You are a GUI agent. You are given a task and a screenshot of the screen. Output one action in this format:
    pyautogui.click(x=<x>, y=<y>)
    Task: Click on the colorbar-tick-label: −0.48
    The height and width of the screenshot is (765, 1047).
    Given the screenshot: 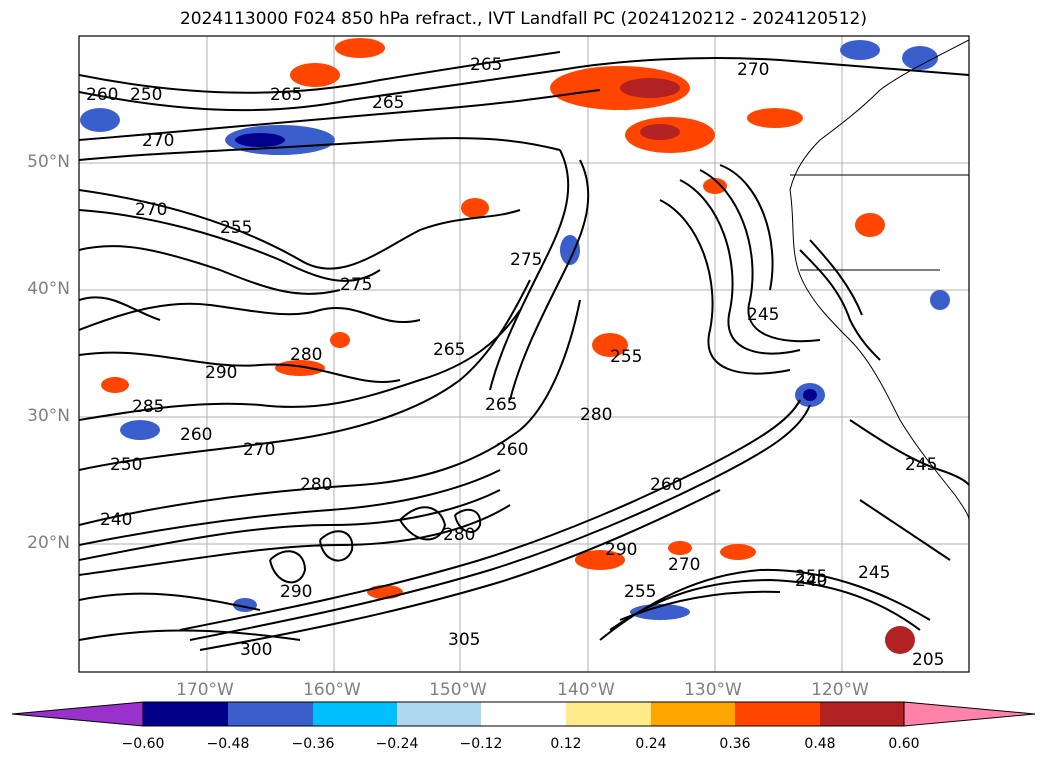 What is the action you would take?
    pyautogui.click(x=228, y=744)
    